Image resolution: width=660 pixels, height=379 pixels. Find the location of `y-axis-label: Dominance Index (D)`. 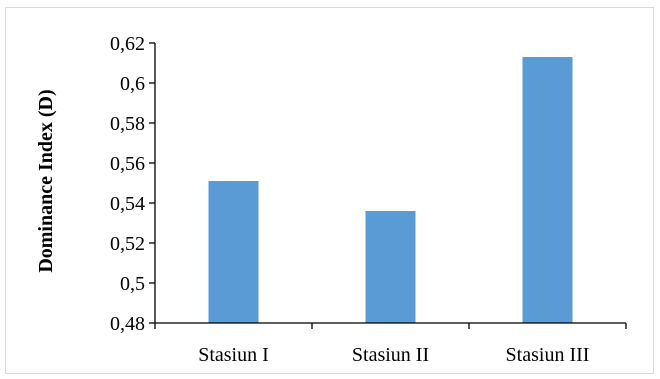

y-axis-label: Dominance Index (D) is located at coordinates (46, 180).